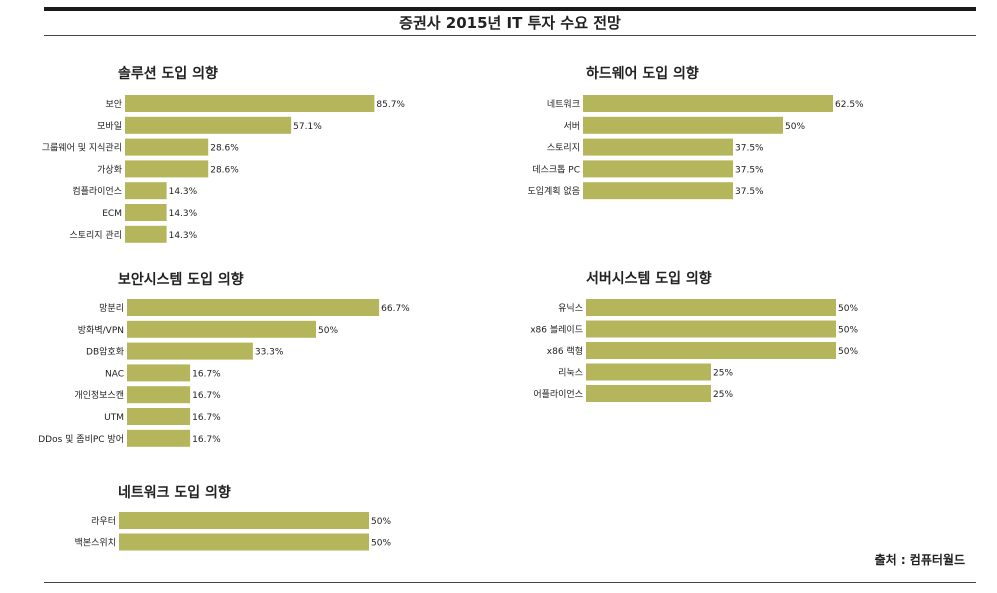  What do you see at coordinates (570, 373) in the screenshot?
I see `category-label: 리눅스` at bounding box center [570, 373].